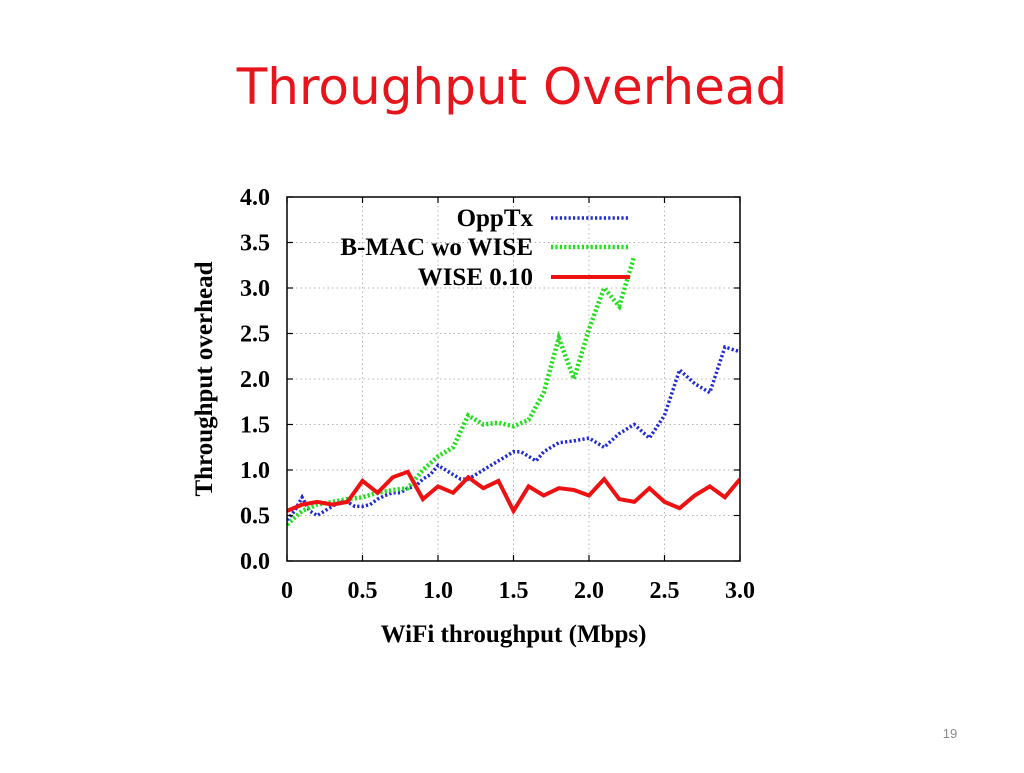 This screenshot has width=1024, height=773. What do you see at coordinates (950, 733) in the screenshot?
I see `page-number: 19` at bounding box center [950, 733].